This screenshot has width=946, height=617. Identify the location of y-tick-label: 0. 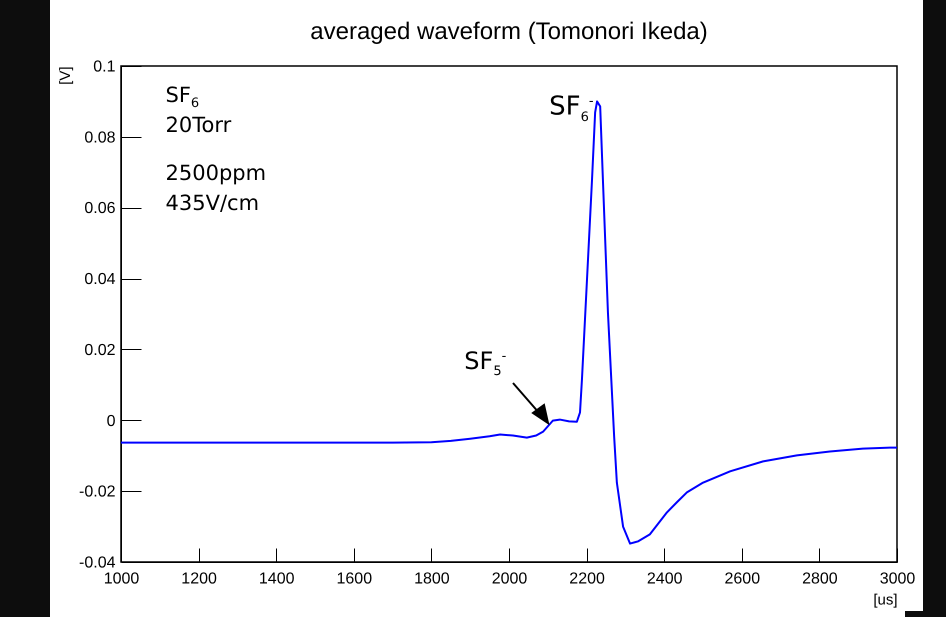
(111, 421).